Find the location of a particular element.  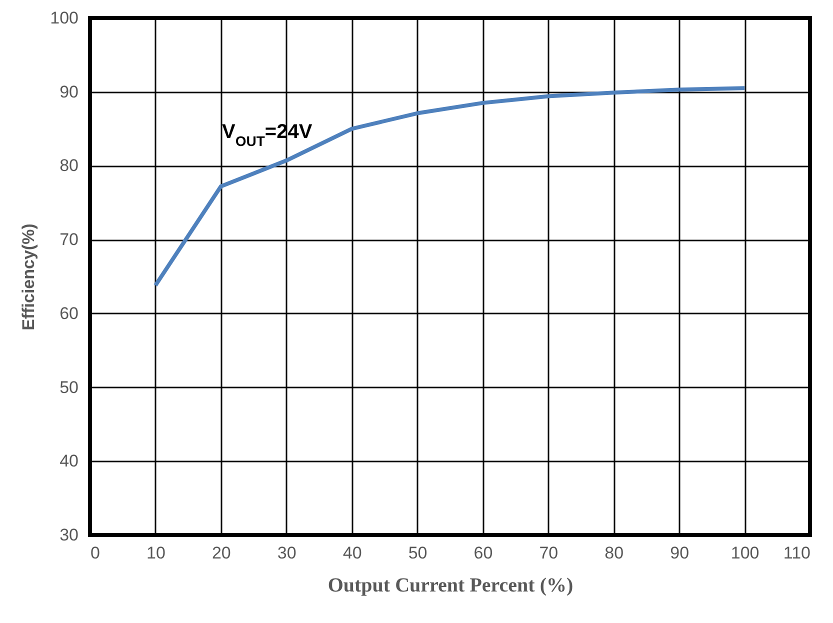

x-tick-label: 80 is located at coordinates (614, 553).